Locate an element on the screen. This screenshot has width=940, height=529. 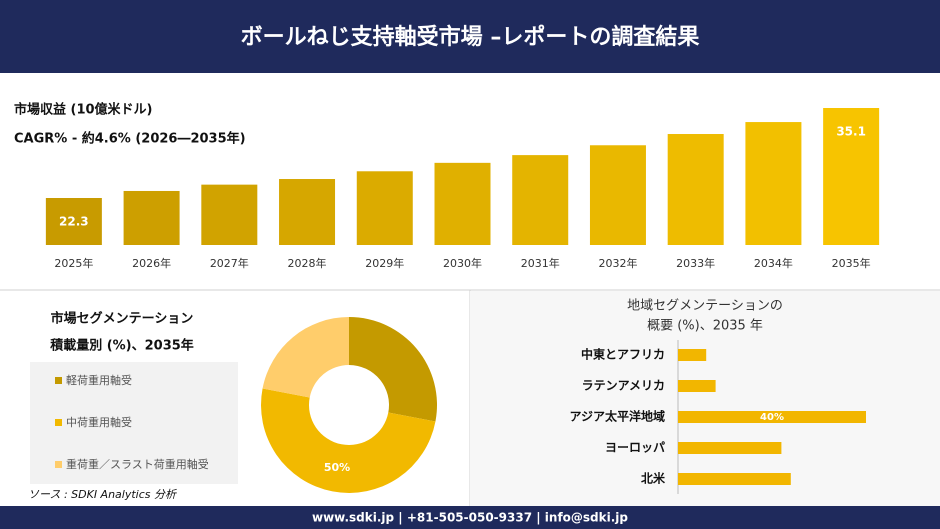
x-tick-label: 2031年 is located at coordinates (540, 263).